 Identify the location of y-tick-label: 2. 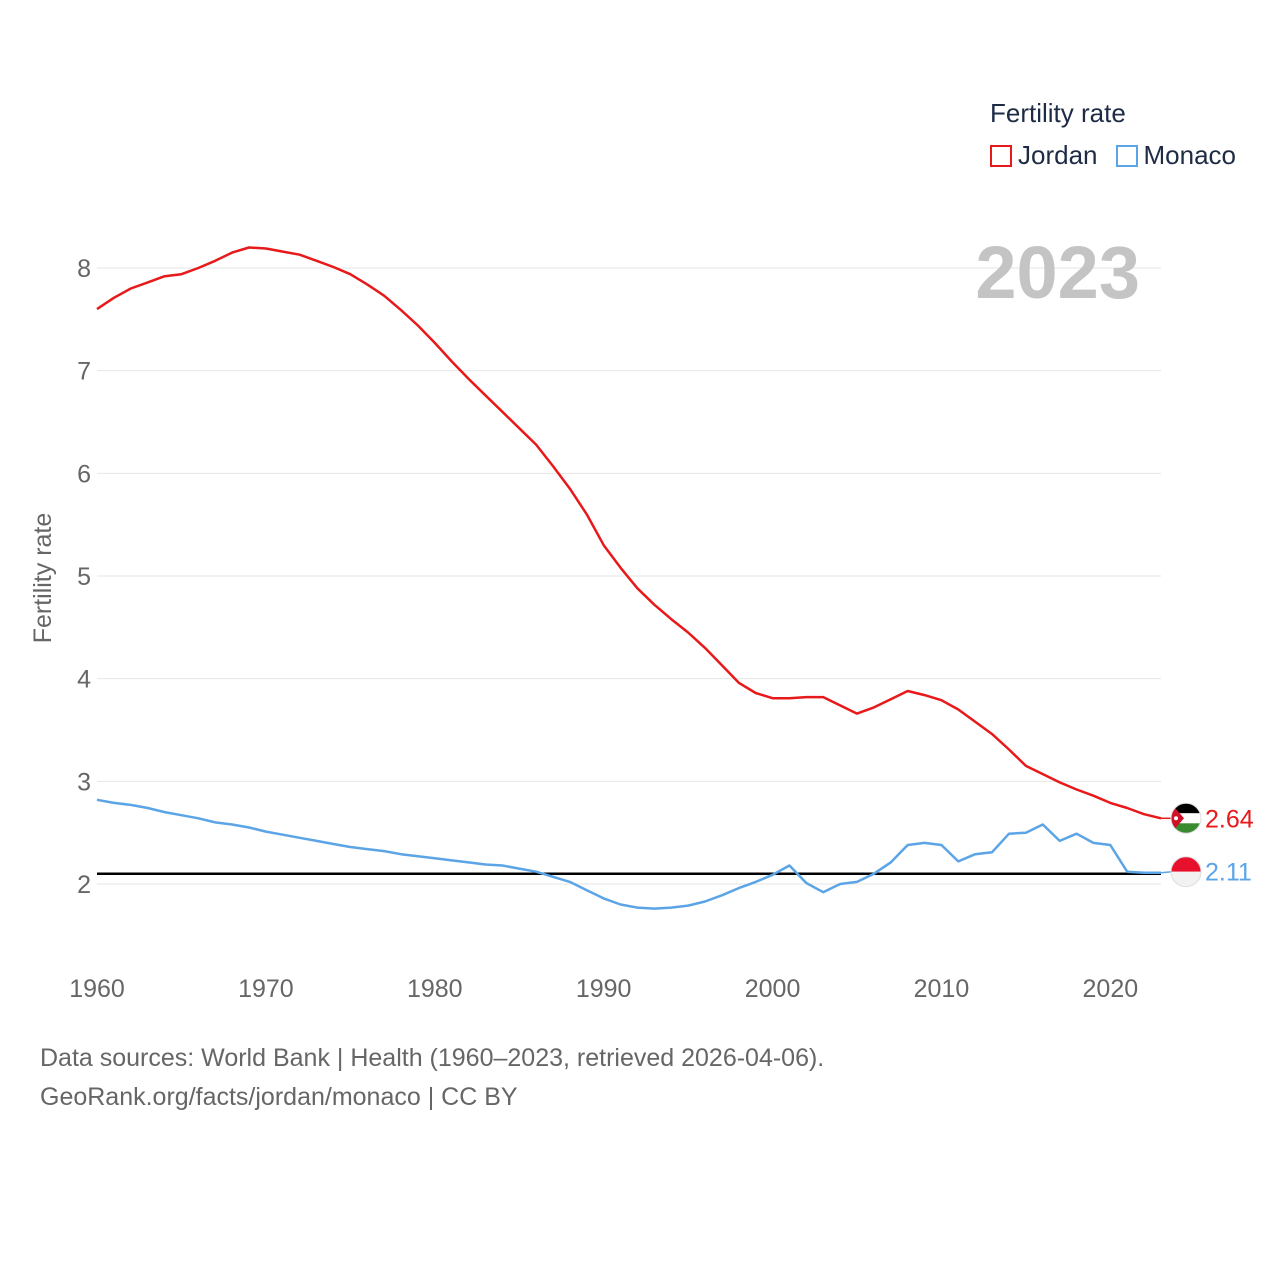
(84, 885).